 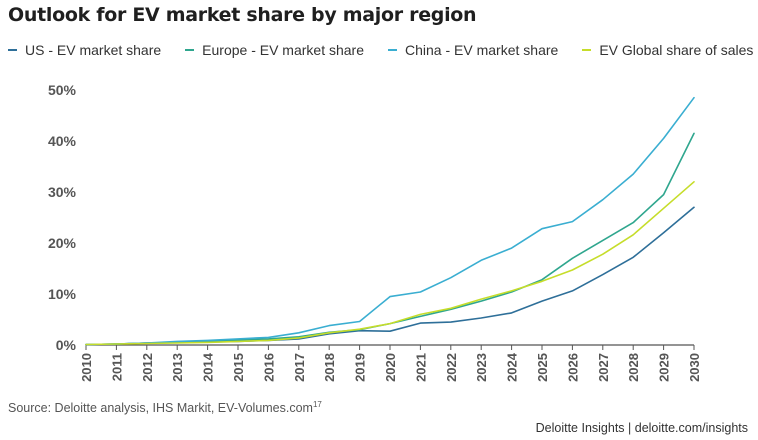 I want to click on x-tick-label: 2010, so click(x=86, y=367).